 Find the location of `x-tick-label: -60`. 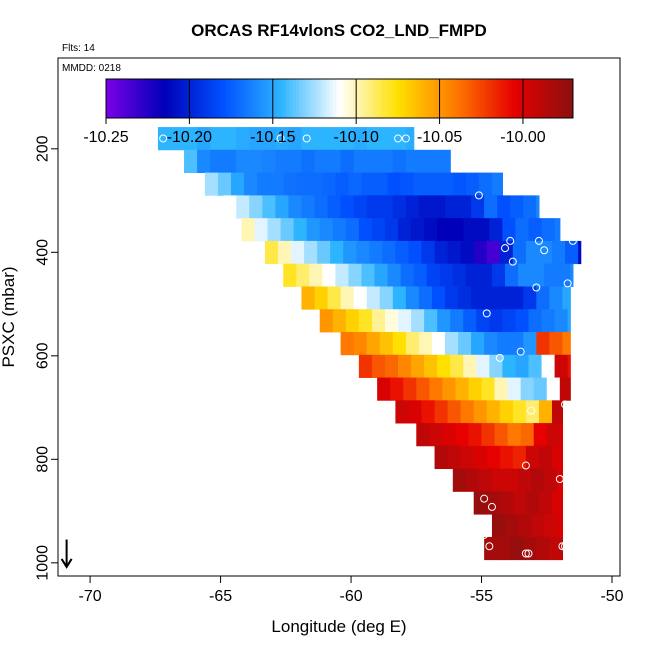

x-tick-label: -60 is located at coordinates (350, 596).